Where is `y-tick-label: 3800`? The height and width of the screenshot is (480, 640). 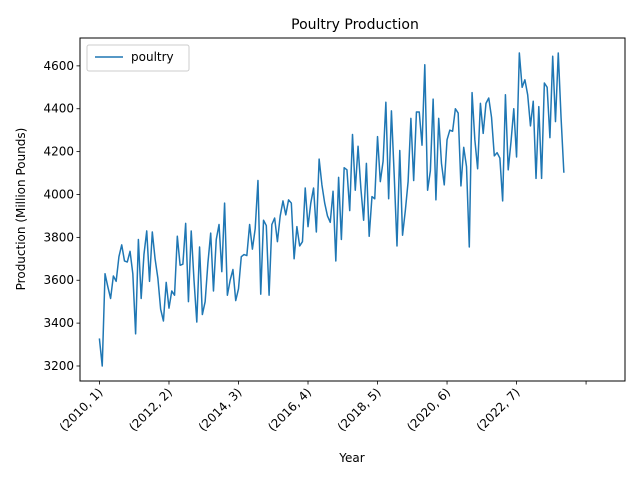 y-tick-label: 3800 is located at coordinates (58, 237).